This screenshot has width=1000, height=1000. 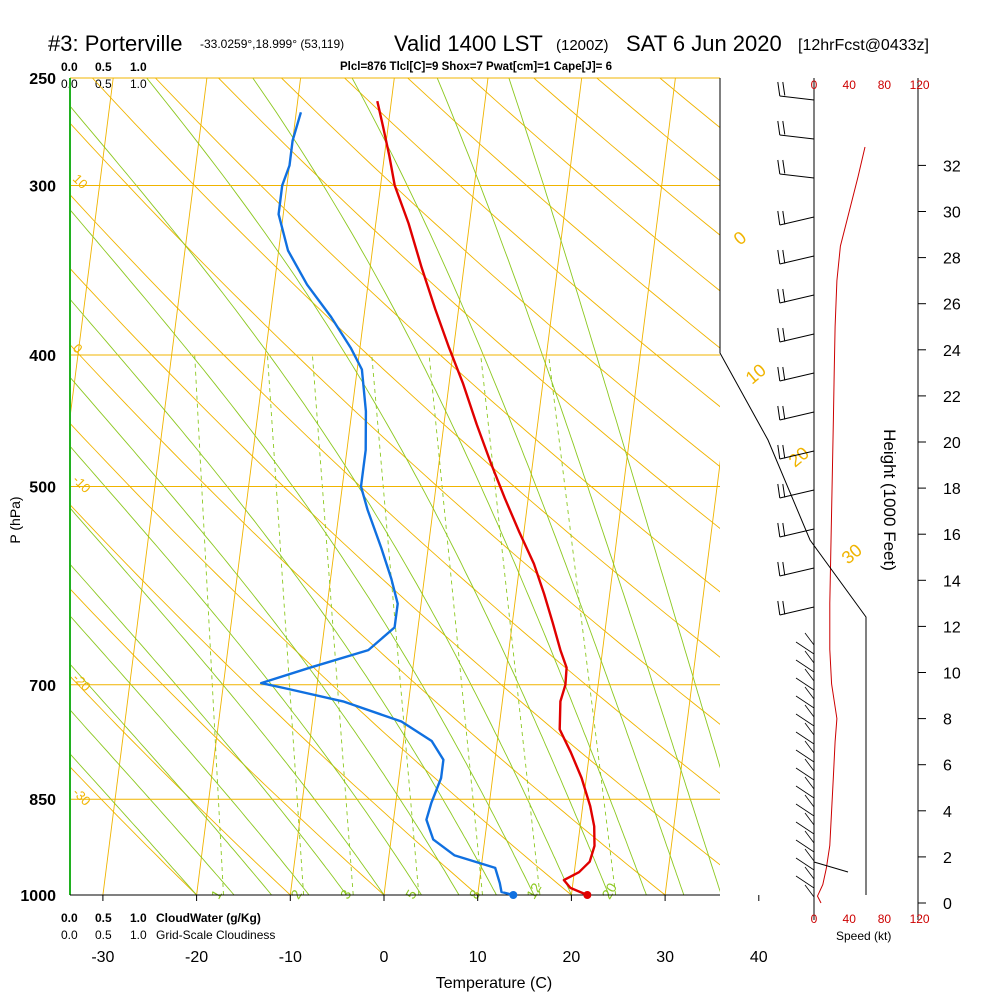 I want to click on height-tick-label: 2, so click(x=947, y=858).